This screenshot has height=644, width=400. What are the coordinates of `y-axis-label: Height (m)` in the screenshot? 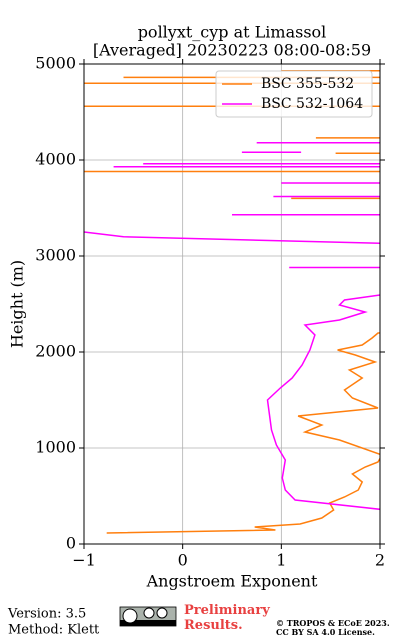 It's located at (17, 304).